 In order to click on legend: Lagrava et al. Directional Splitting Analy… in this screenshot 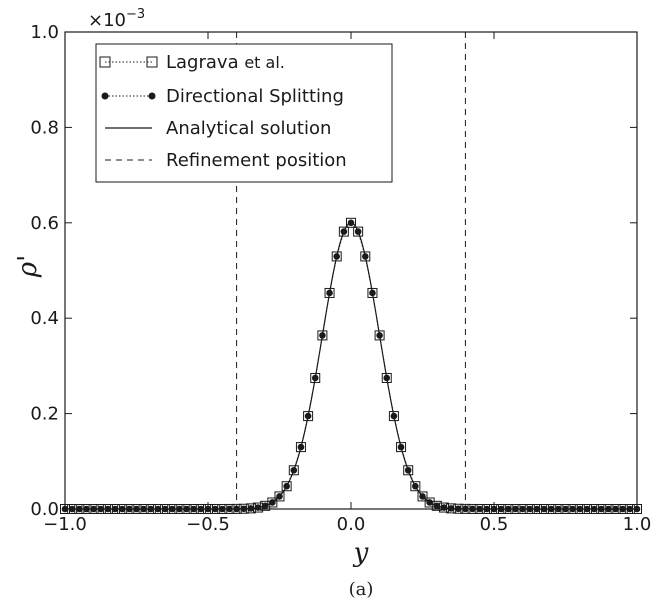, I will do `click(244, 113)`.